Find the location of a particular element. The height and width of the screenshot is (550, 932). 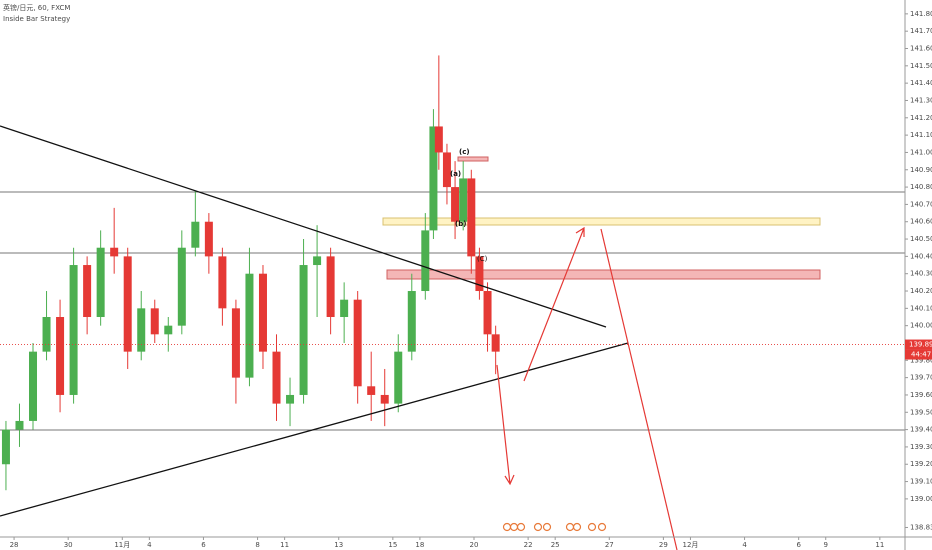

y-tick-label: 141.300 is located at coordinates (921, 100).